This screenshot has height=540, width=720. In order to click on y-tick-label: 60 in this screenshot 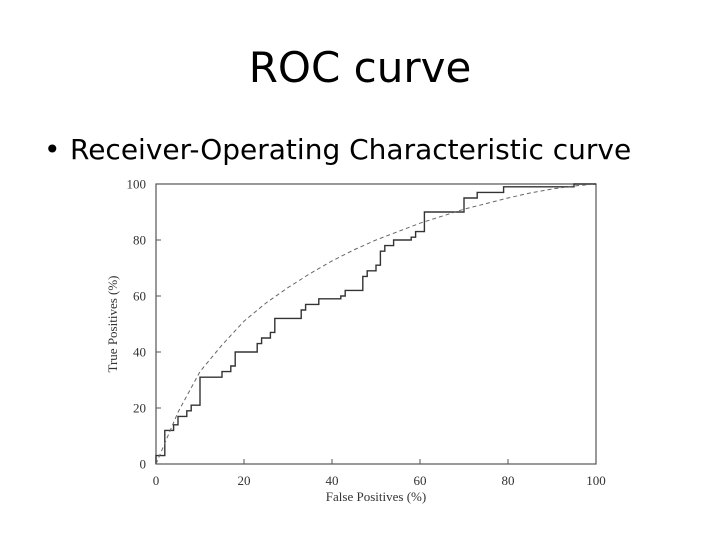, I will do `click(139, 296)`.